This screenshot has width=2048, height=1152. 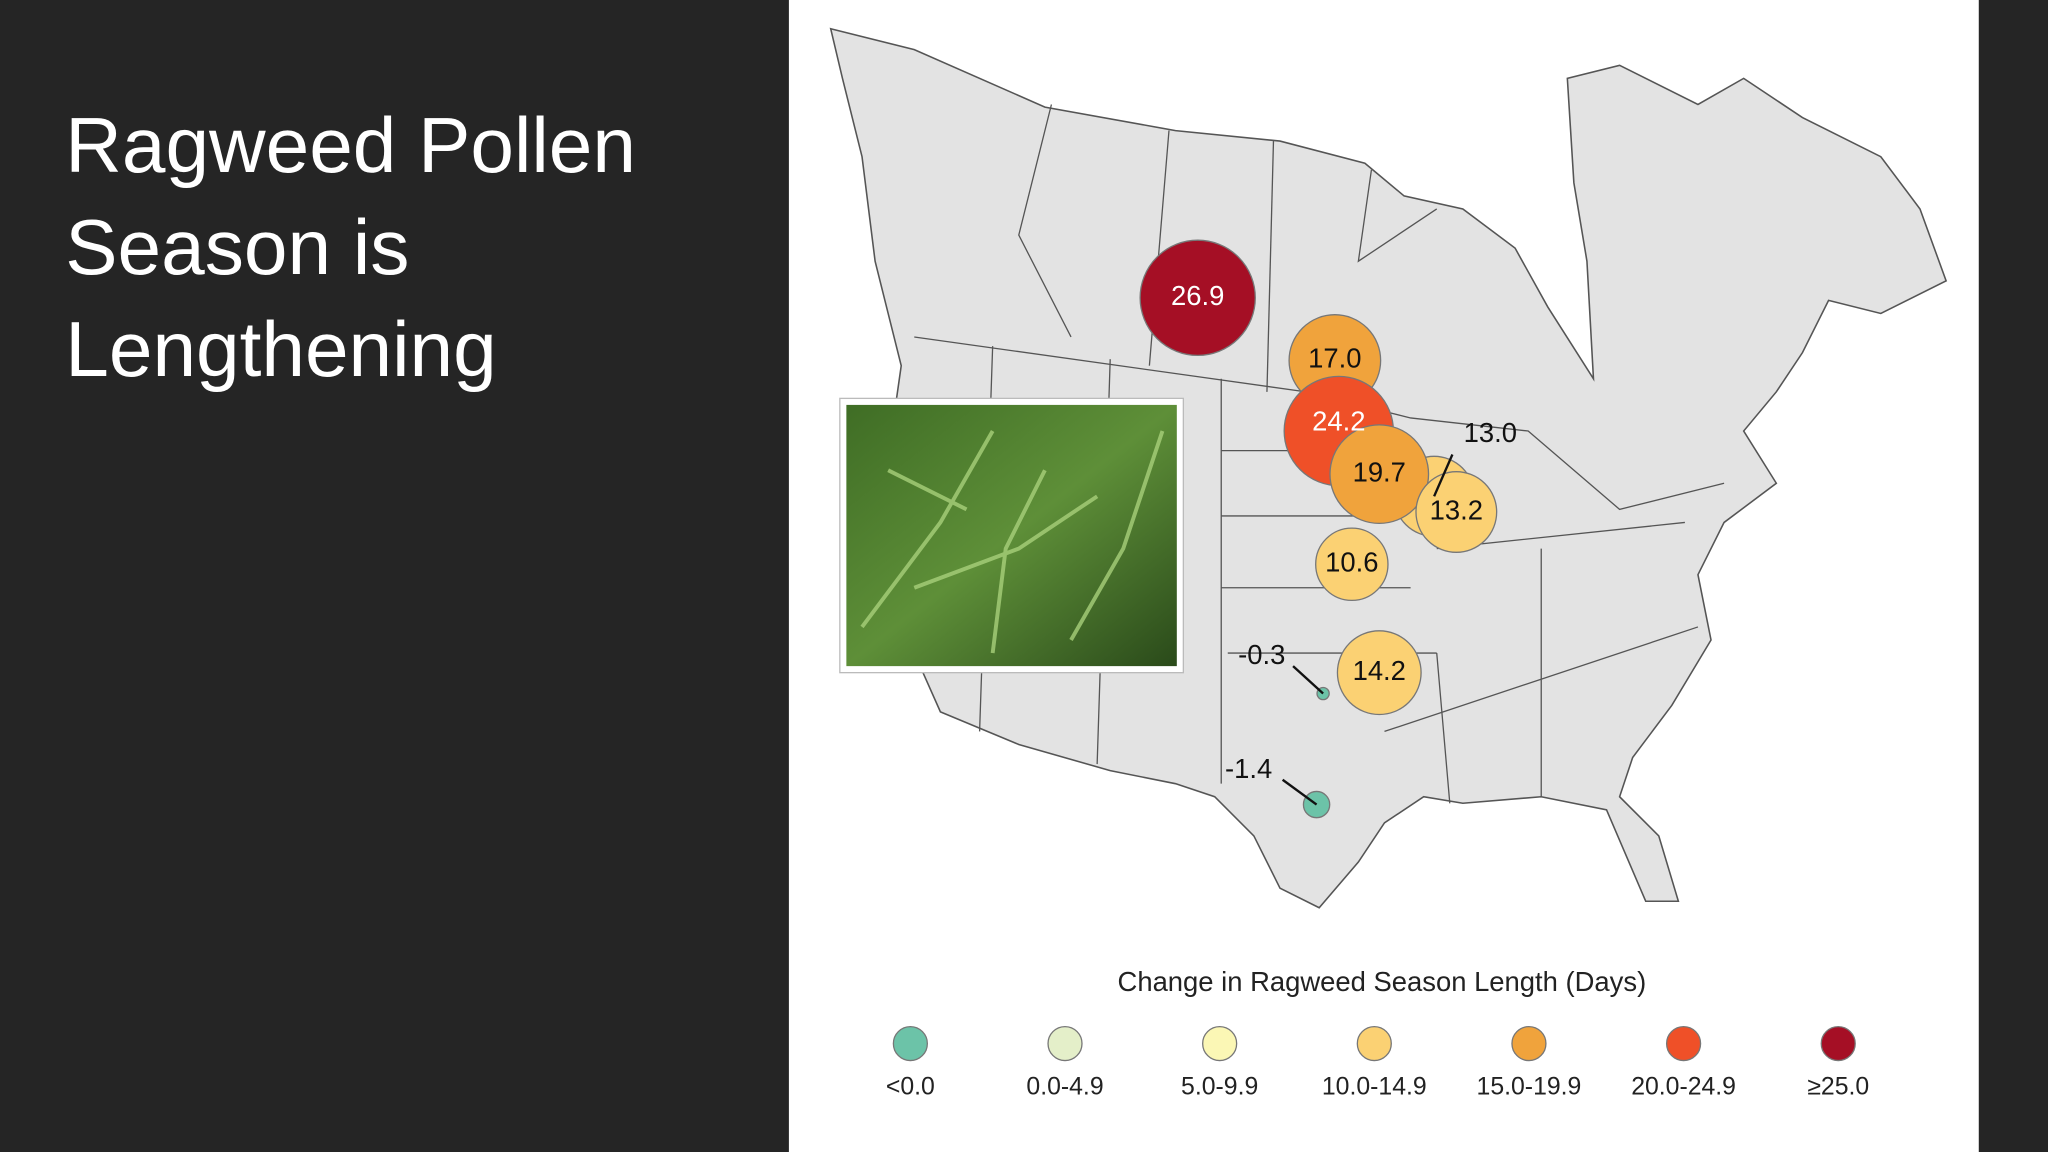 I want to click on legend-label: 20.0-24.9, so click(x=1683, y=1087).